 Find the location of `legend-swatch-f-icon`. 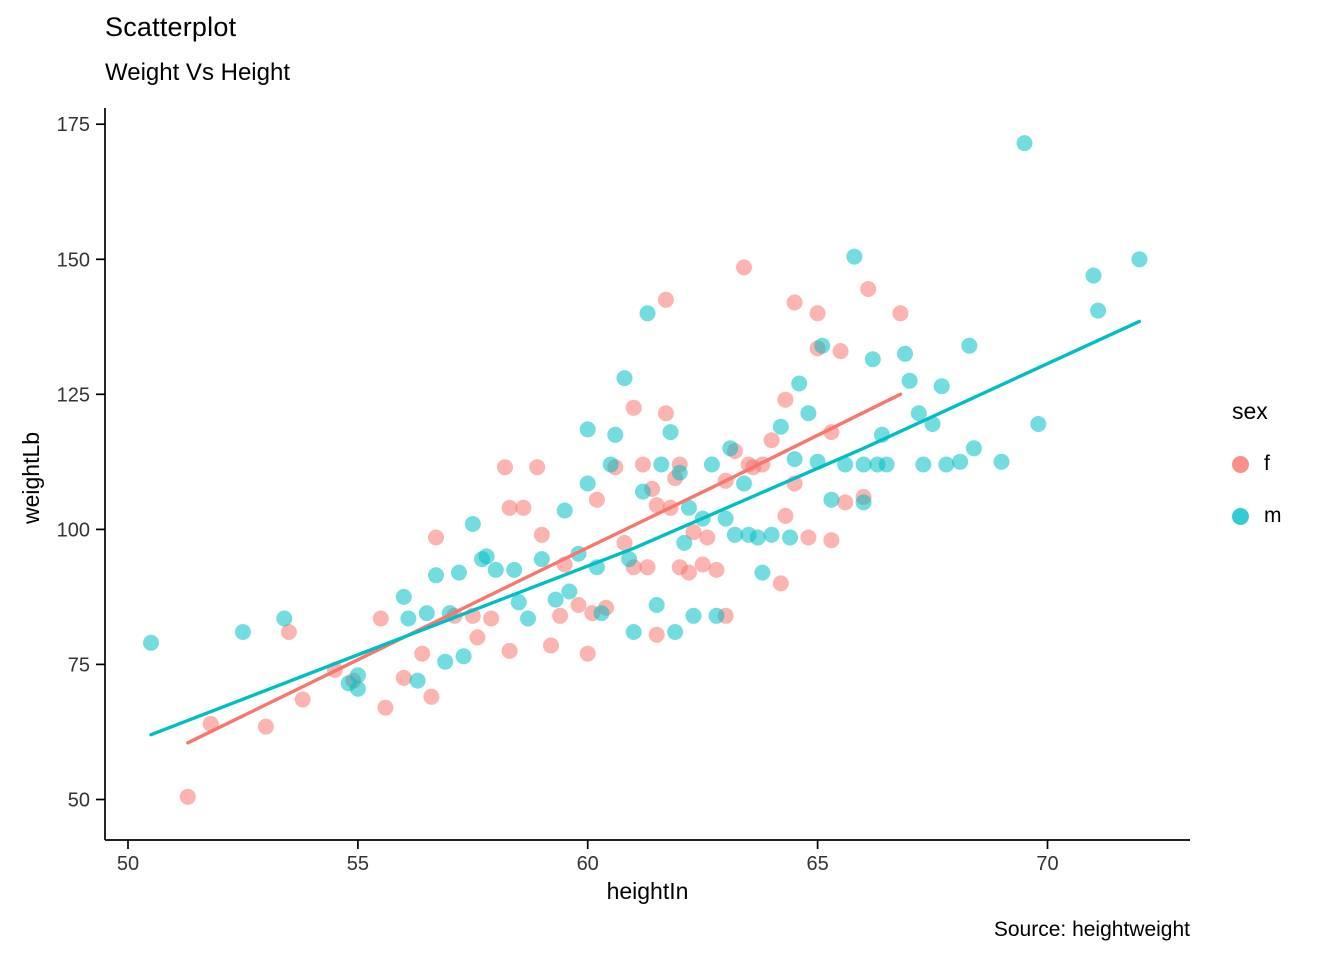

legend-swatch-f-icon is located at coordinates (1240, 464).